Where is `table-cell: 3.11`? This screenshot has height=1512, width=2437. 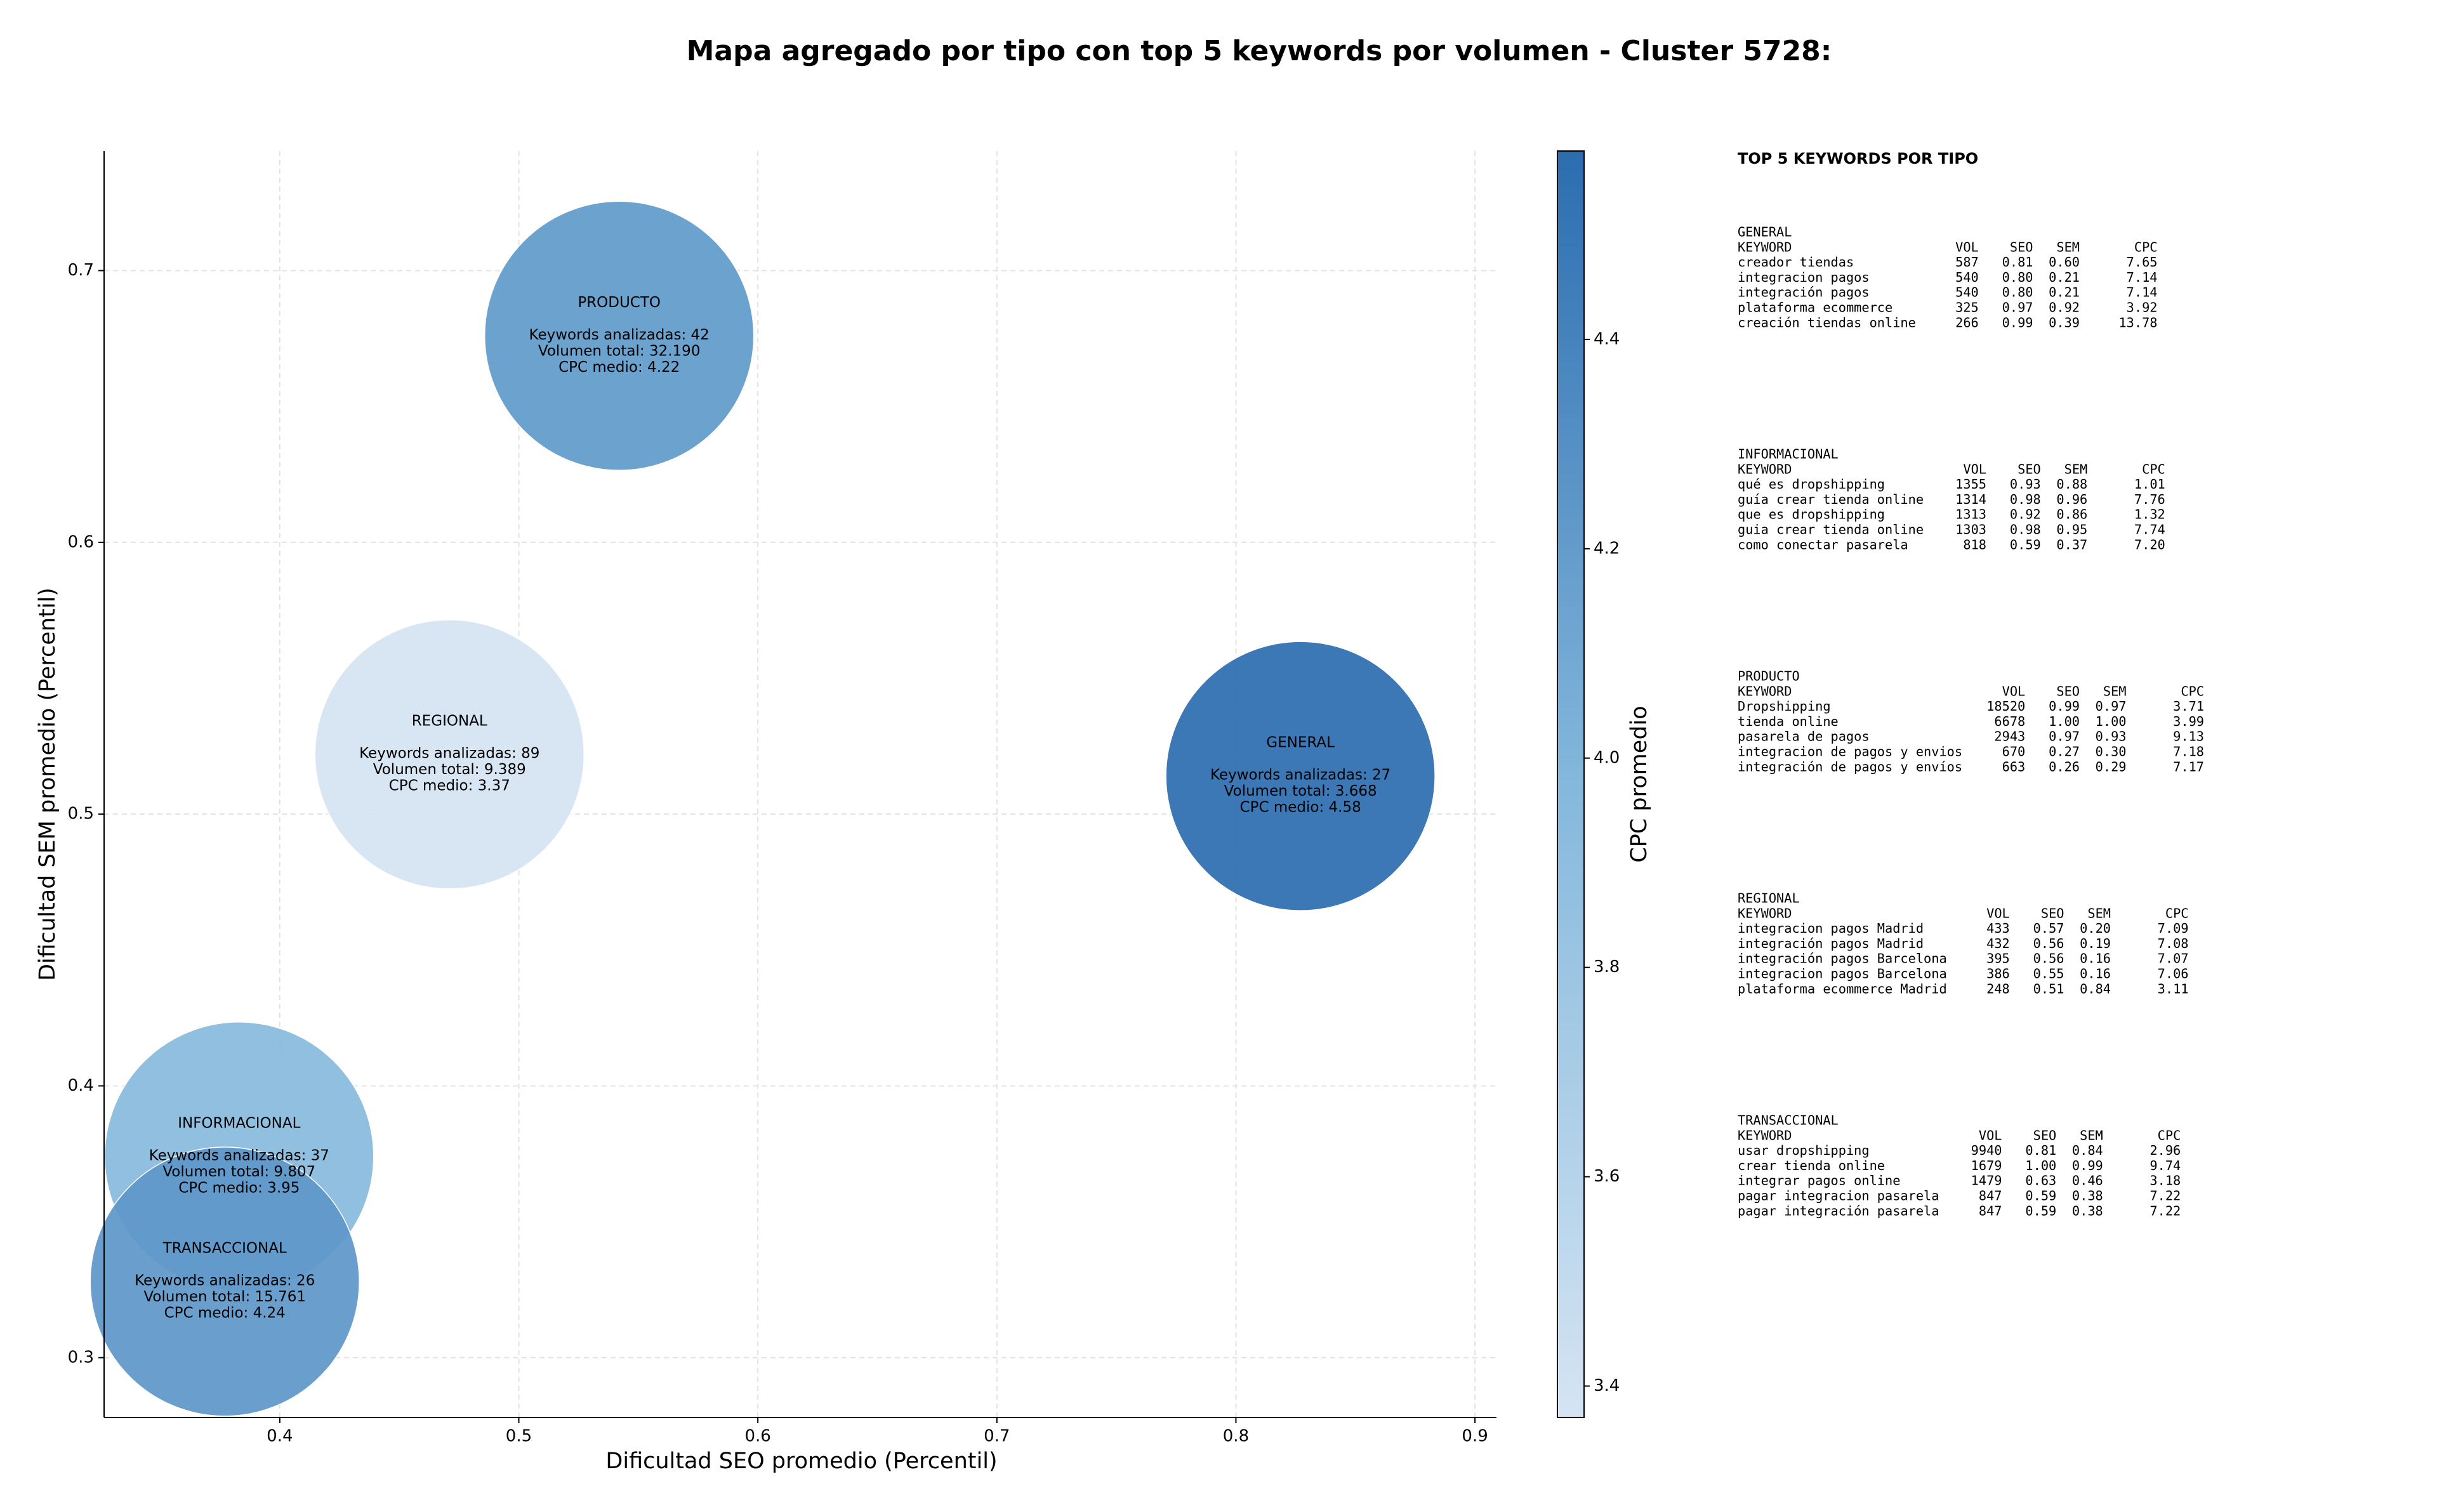
table-cell: 3.11 is located at coordinates (2173, 989).